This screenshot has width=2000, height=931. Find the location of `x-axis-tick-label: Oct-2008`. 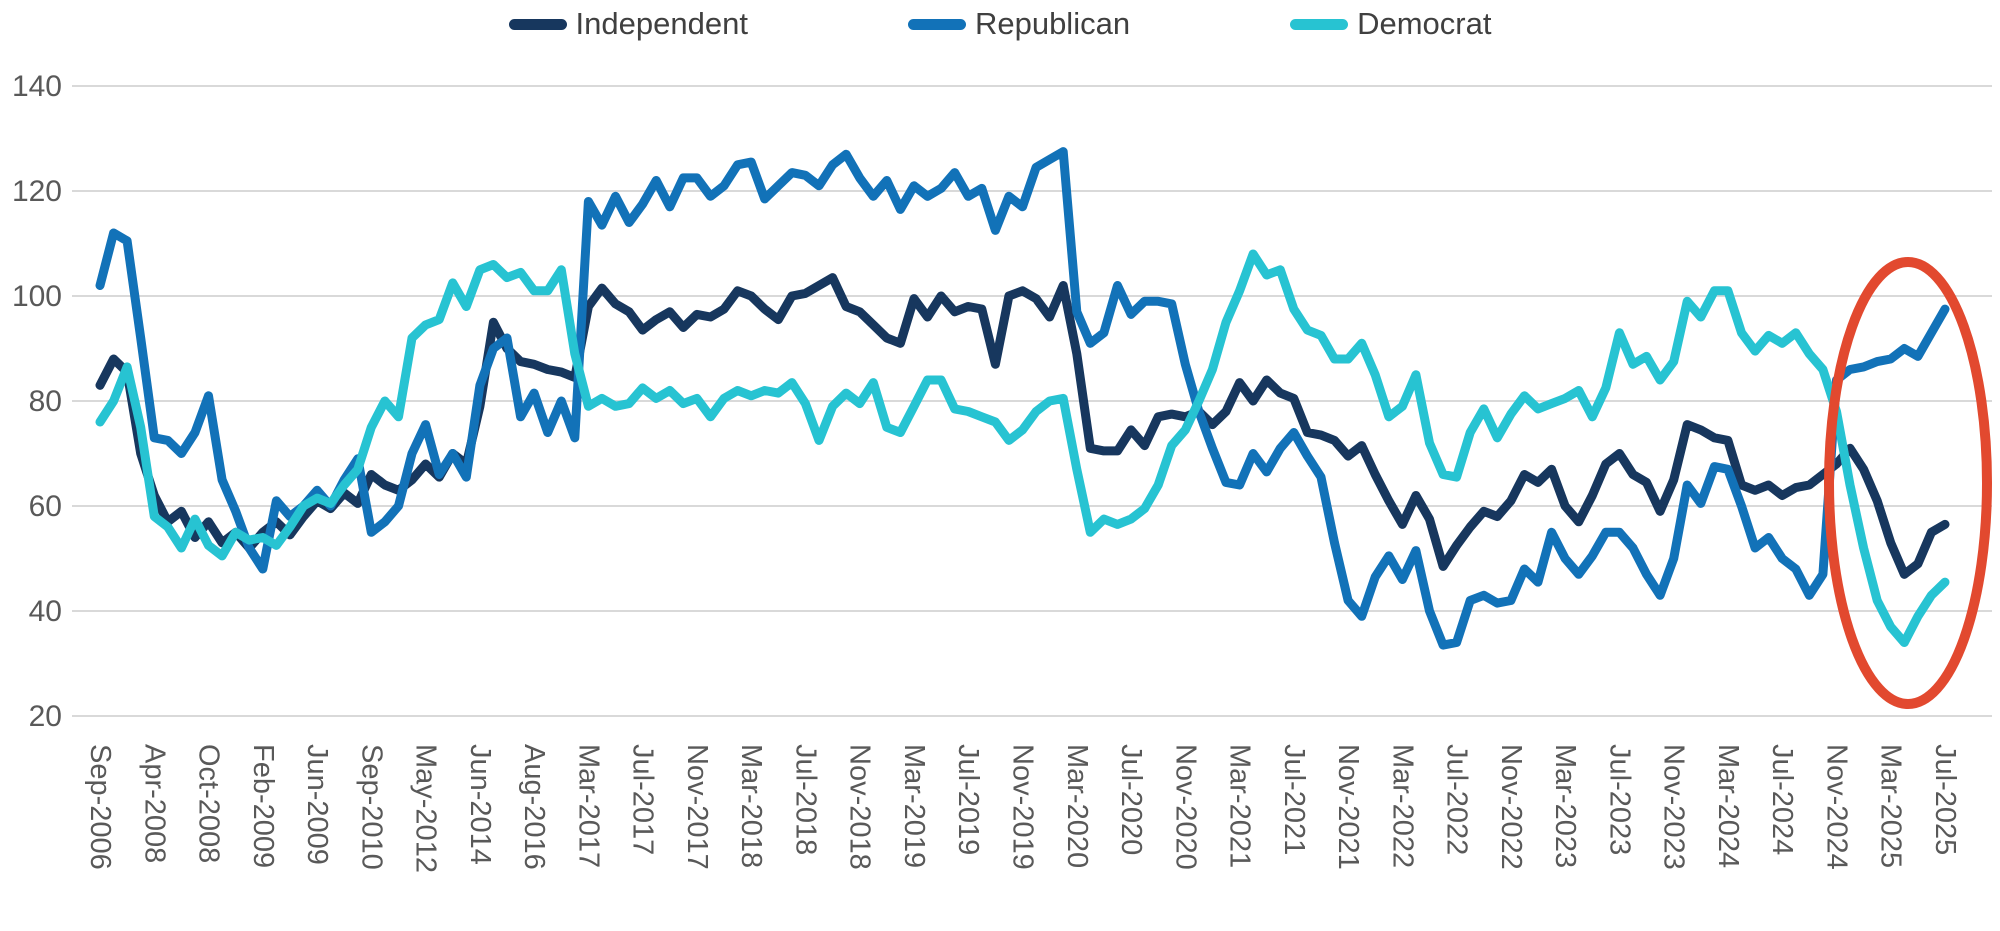

x-axis-tick-label: Oct-2008 is located at coordinates (209, 803).